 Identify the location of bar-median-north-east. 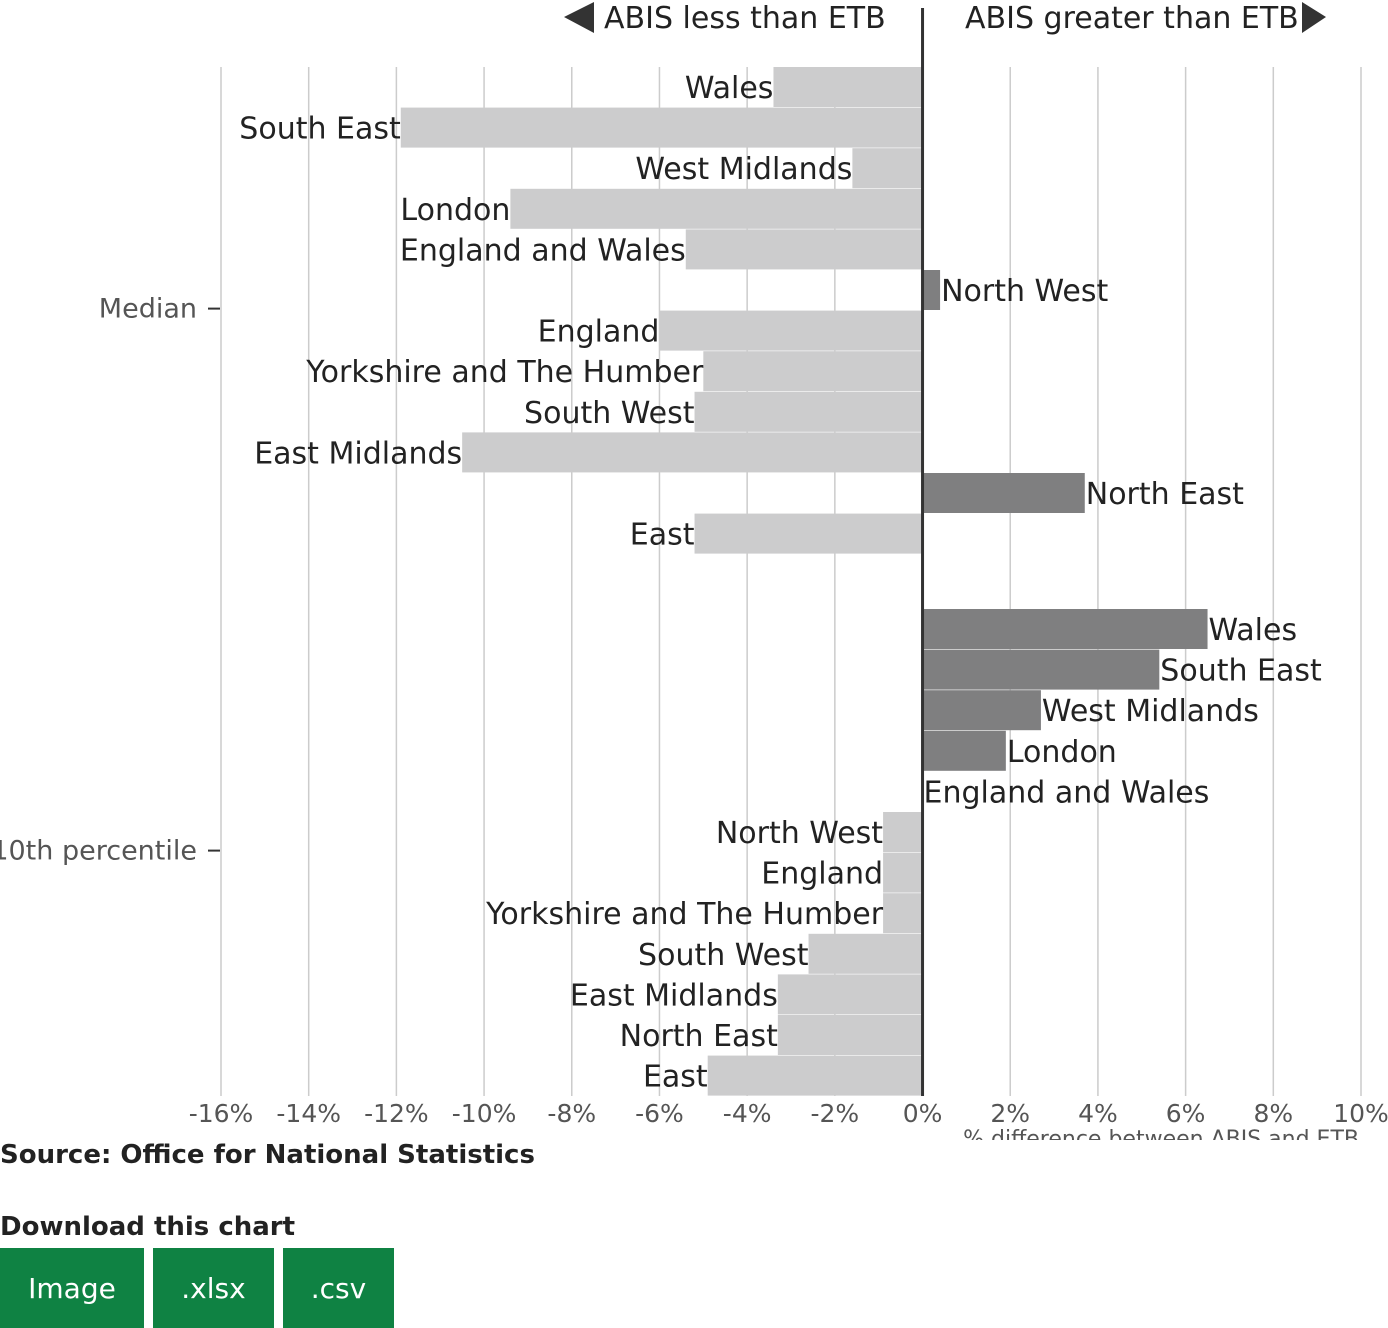
(1003, 493).